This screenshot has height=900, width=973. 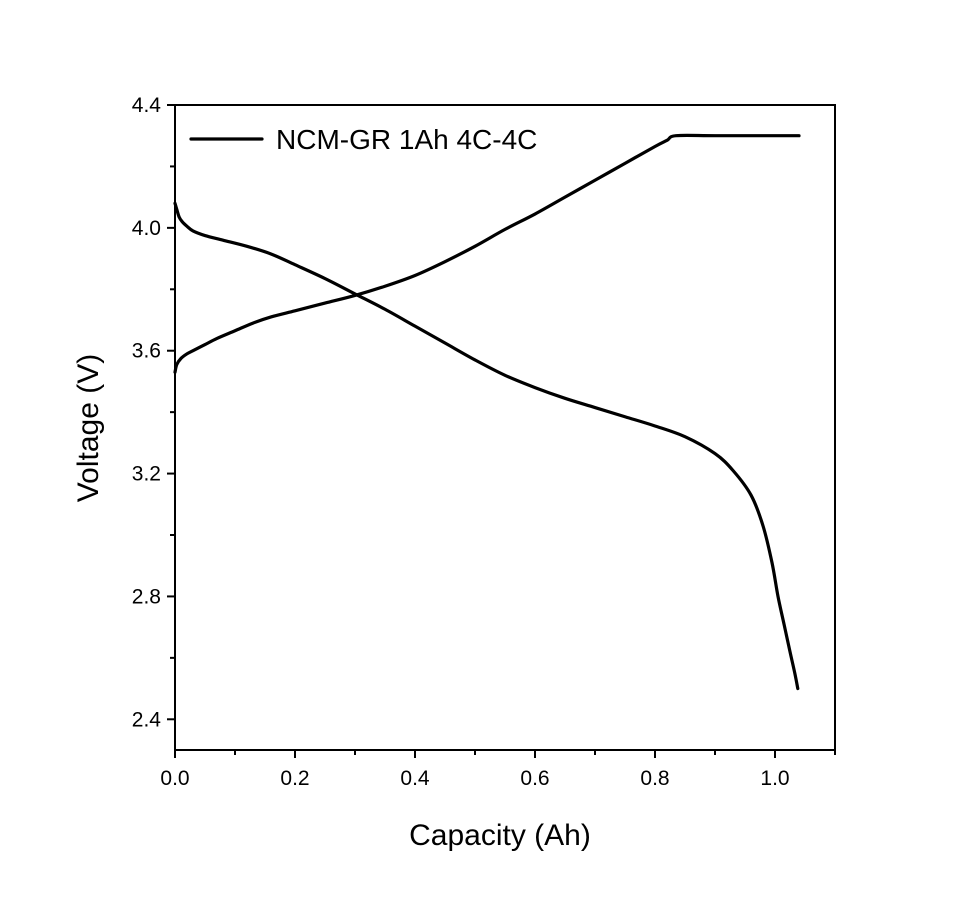 What do you see at coordinates (500, 835) in the screenshot?
I see `x-axis-title: Capacity (Ah)` at bounding box center [500, 835].